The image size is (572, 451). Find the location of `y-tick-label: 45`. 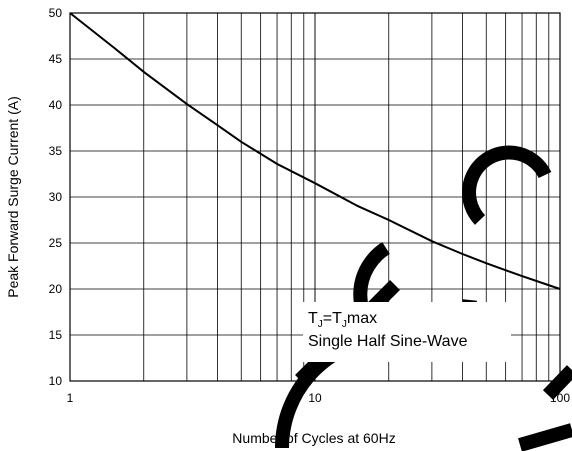

y-tick-label: 45 is located at coordinates (56, 59).